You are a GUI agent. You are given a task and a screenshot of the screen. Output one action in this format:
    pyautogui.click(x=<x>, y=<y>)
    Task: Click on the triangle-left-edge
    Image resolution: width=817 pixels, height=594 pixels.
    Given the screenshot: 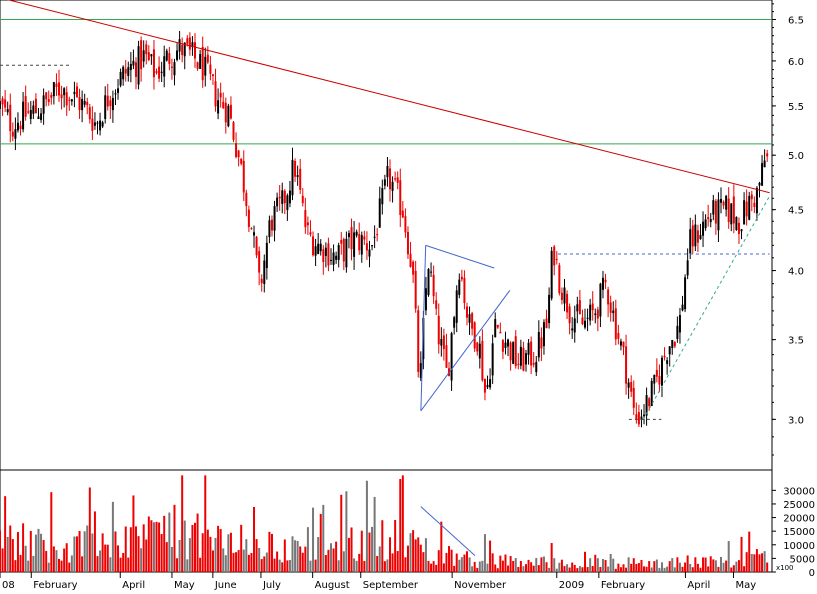 What is the action you would take?
    pyautogui.click(x=423, y=328)
    